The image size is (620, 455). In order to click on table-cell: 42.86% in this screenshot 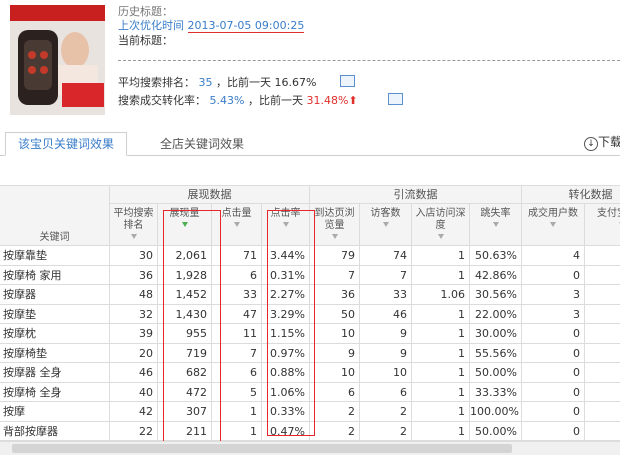, I will do `click(496, 275)`.